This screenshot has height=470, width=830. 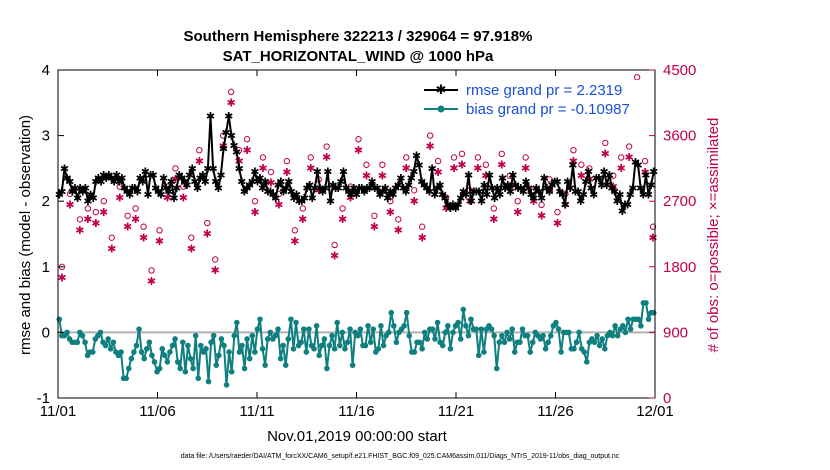 I want to click on y2-tick-label: 4500, so click(x=679, y=70).